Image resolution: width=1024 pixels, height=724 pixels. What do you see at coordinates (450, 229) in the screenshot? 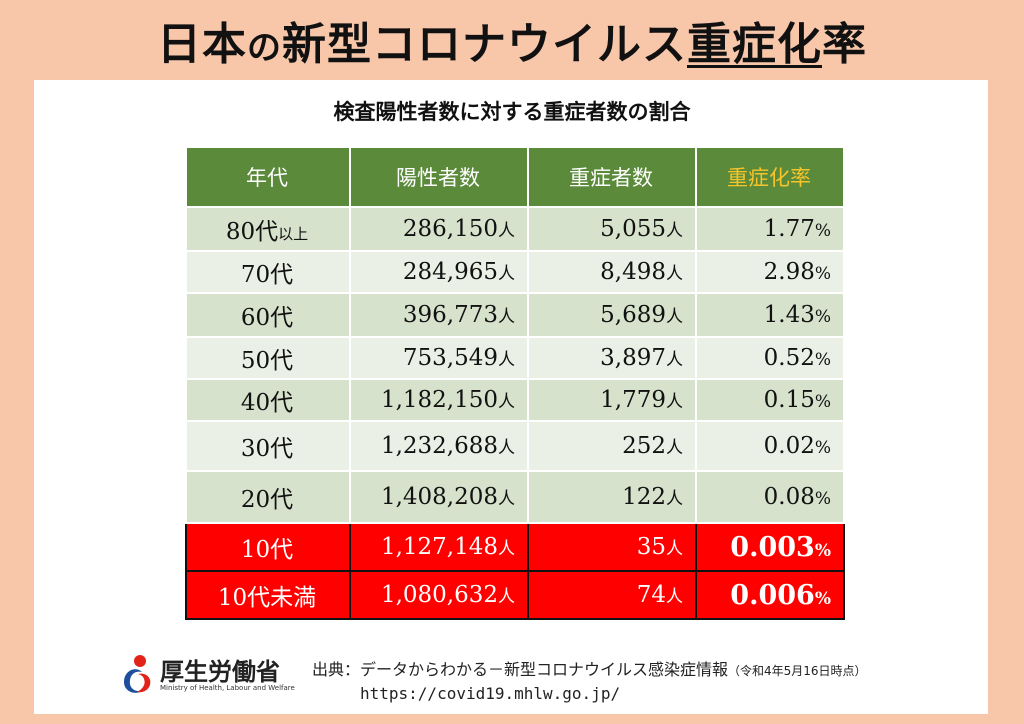
I see `positive-count: 286,150` at bounding box center [450, 229].